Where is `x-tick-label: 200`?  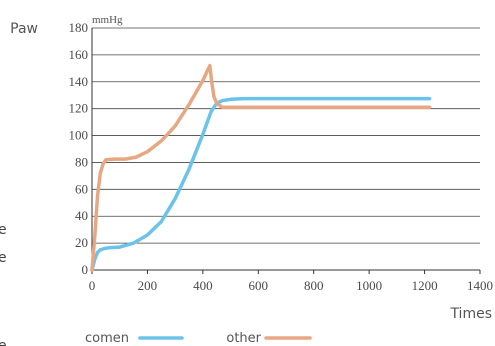
x-tick-label: 200 is located at coordinates (148, 285).